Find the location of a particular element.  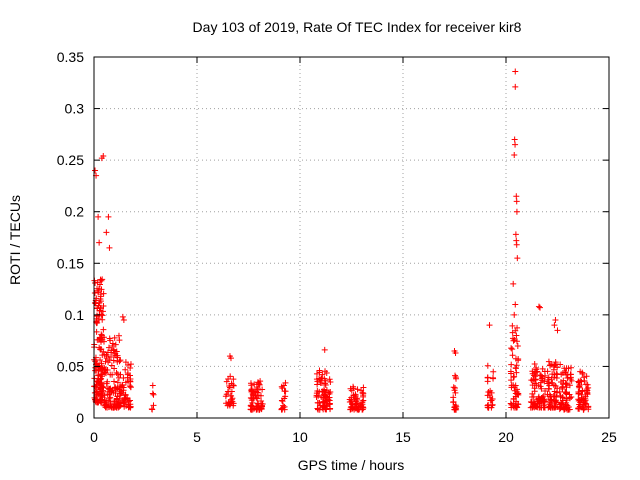

y-tick-label: 0.05 is located at coordinates (70, 366).